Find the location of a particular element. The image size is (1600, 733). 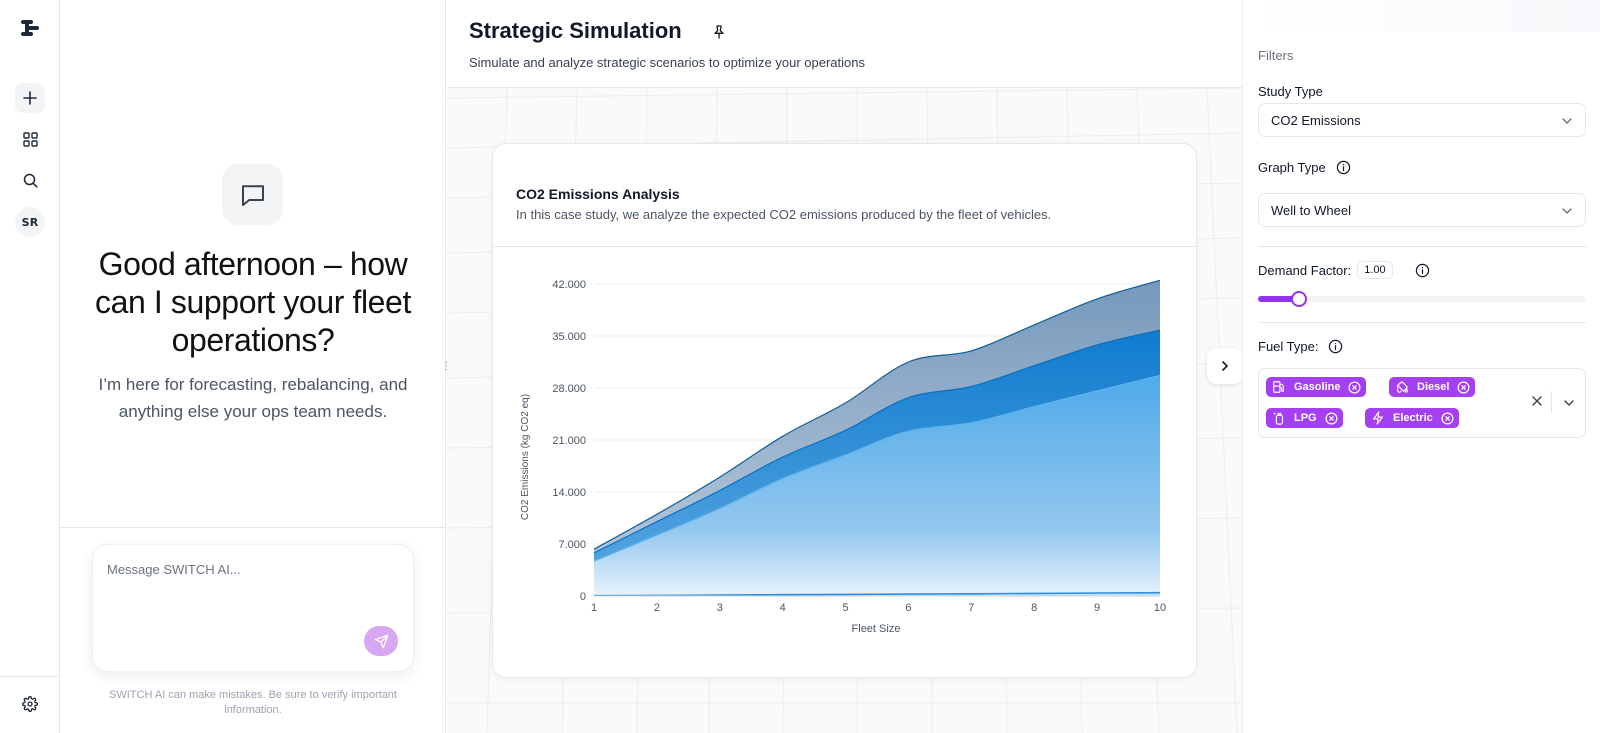

apps-button is located at coordinates (30, 139).